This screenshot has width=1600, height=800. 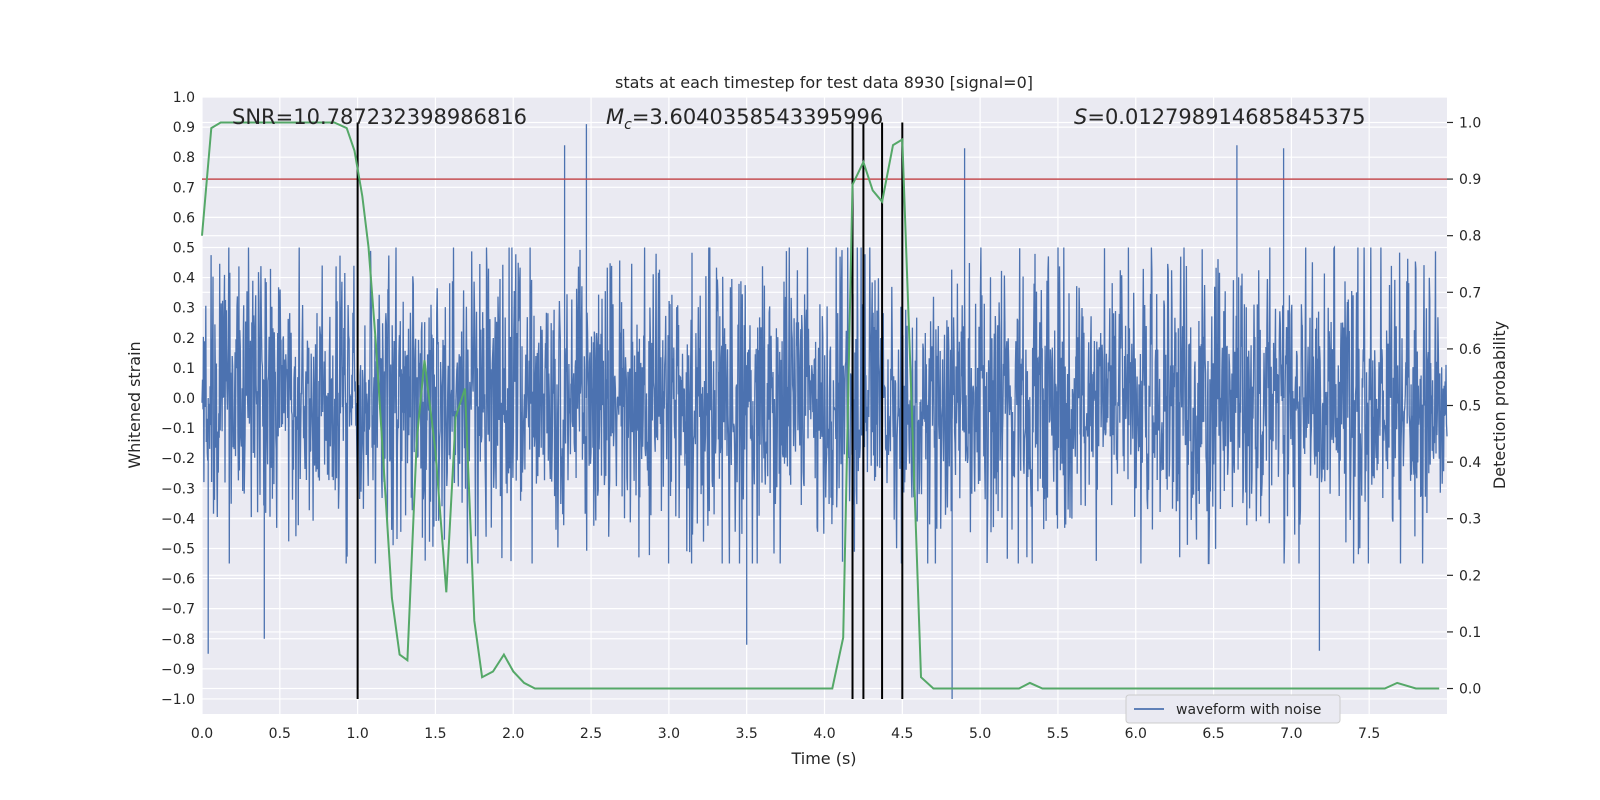 What do you see at coordinates (1470, 463) in the screenshot?
I see `right-tick-label: 0.4` at bounding box center [1470, 463].